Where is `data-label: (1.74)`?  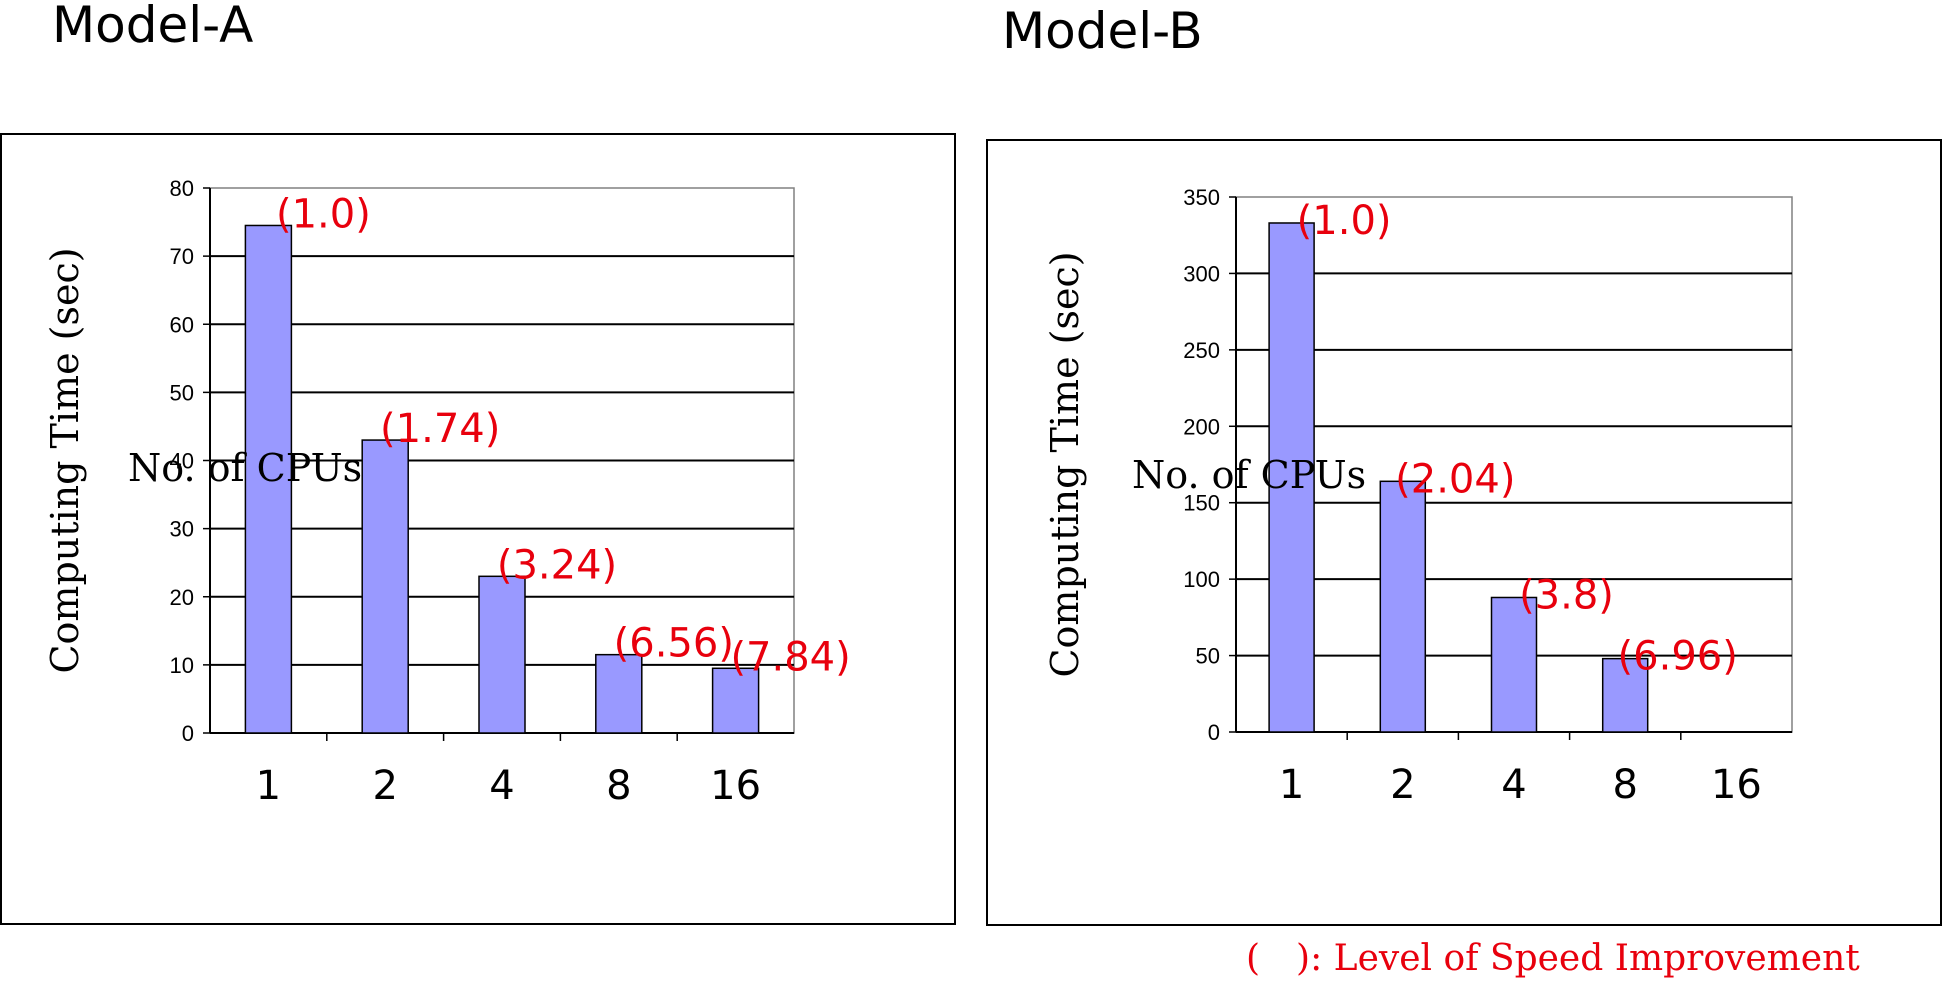 data-label: (1.74) is located at coordinates (440, 429).